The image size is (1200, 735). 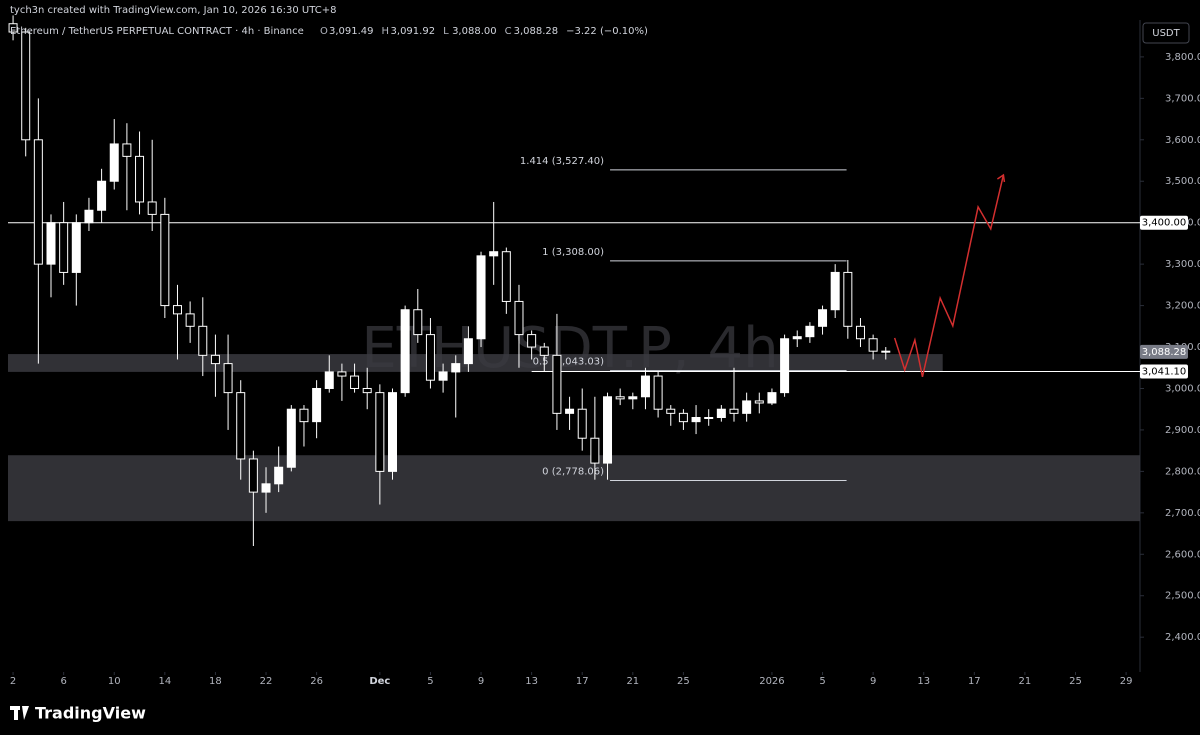 I want to click on y-tick-label: 3,000.00, so click(x=1182, y=388).